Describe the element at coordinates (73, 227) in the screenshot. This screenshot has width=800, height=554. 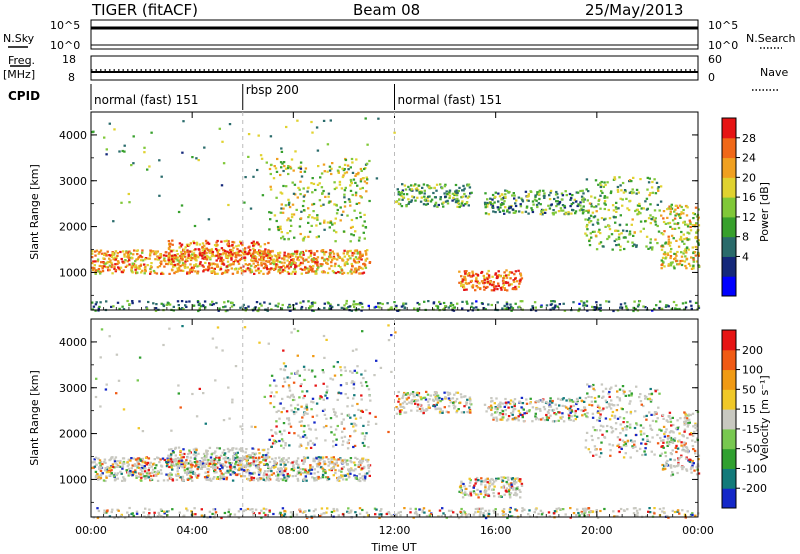
I see `y-tick-label: 2000` at that location.